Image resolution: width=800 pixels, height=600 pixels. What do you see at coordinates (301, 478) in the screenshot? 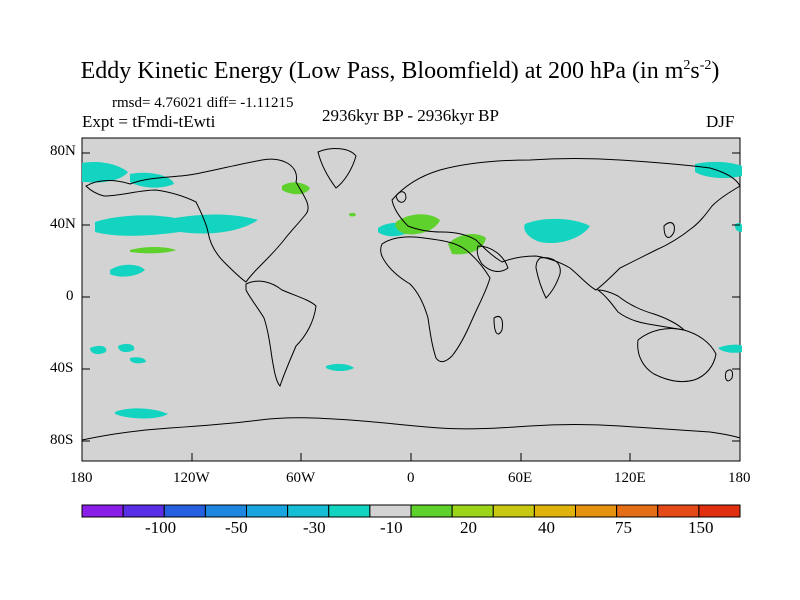
I see `lon-label-60w: 60W` at bounding box center [301, 478].